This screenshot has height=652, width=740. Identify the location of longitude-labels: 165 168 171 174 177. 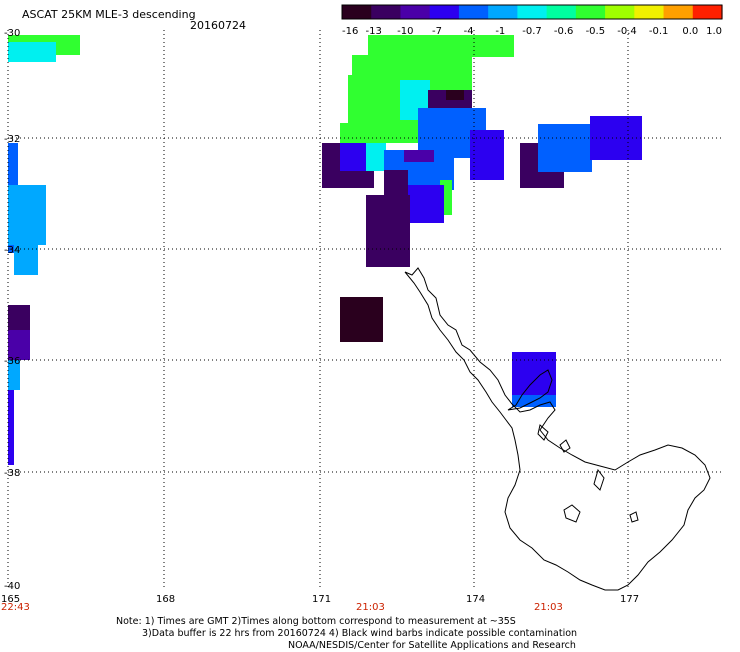
(320, 599).